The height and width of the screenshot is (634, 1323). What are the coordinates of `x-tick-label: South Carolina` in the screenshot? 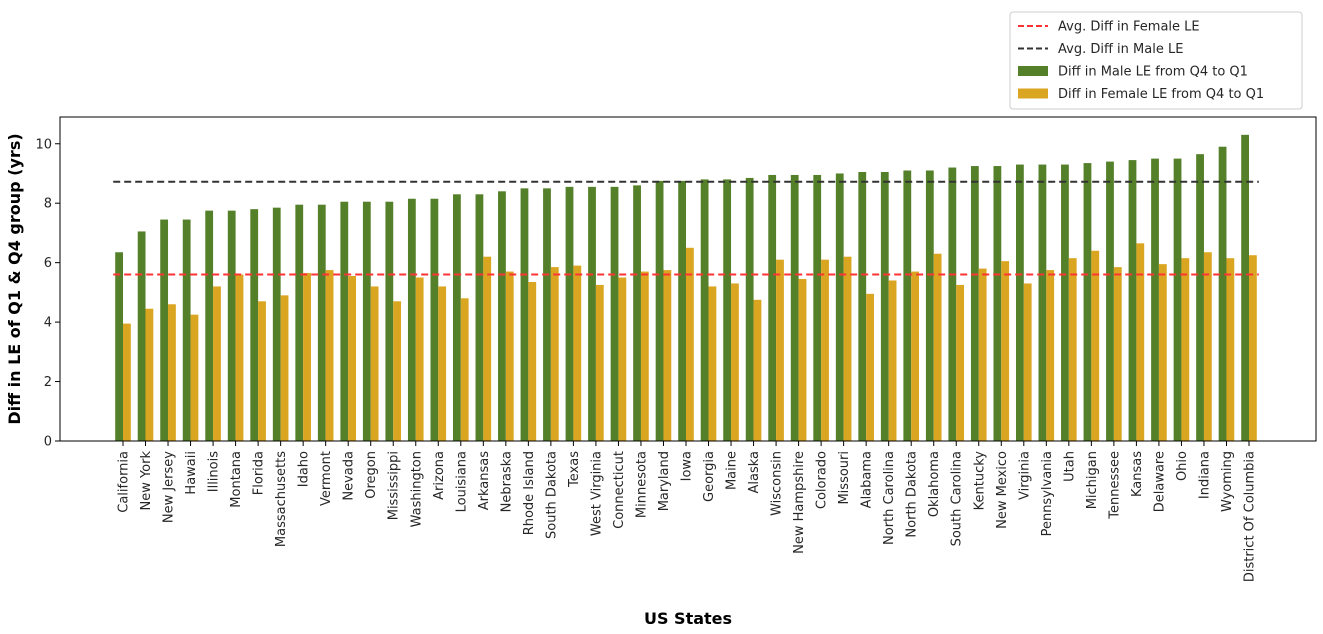 It's located at (957, 498).